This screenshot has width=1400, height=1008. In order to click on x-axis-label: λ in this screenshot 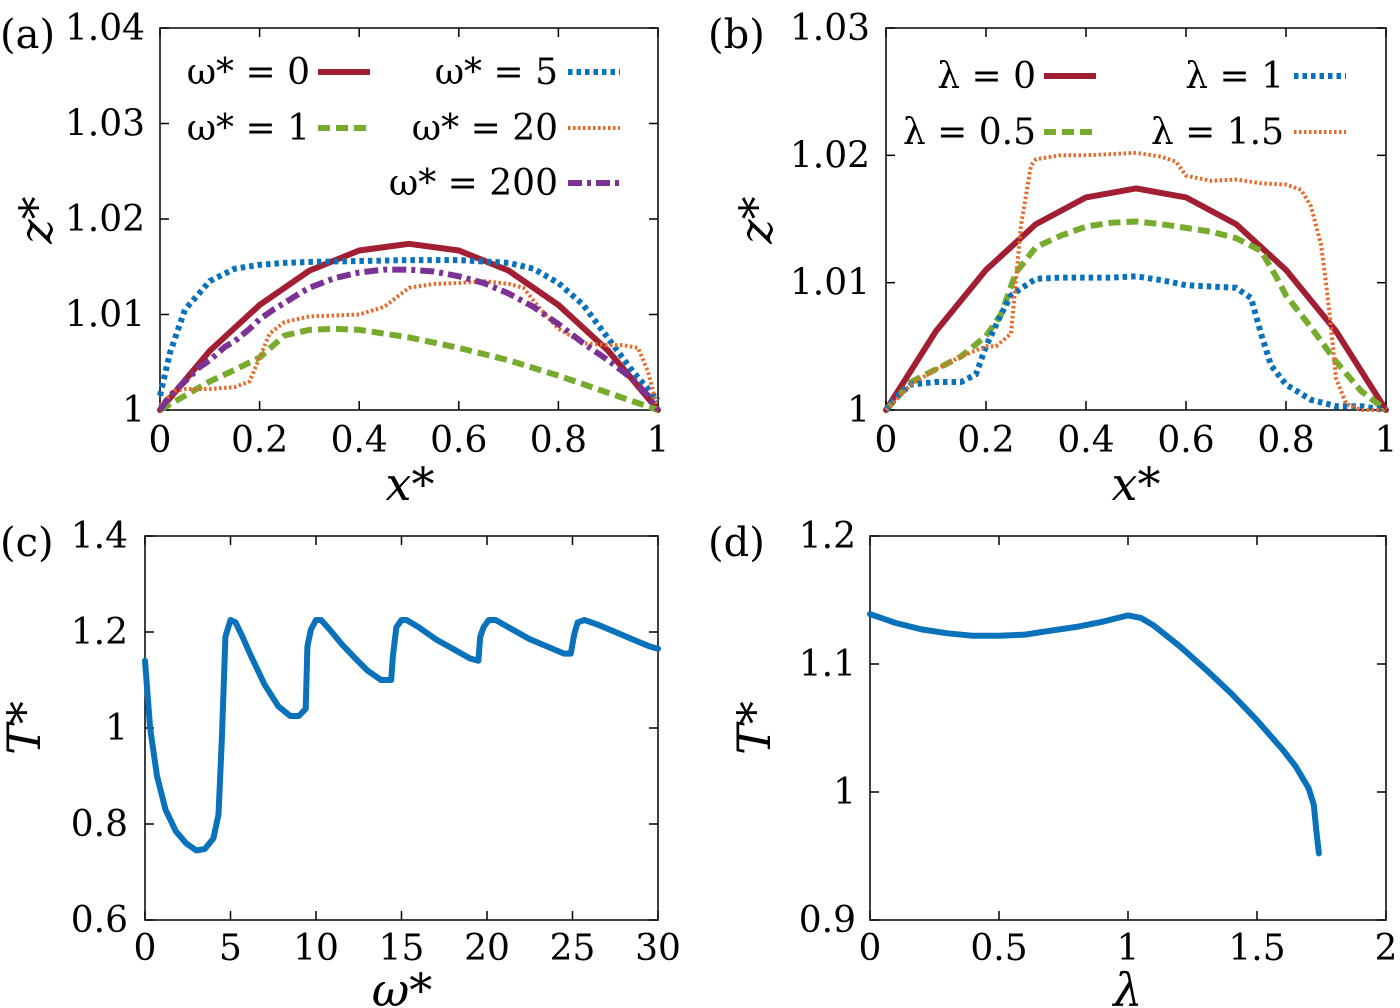, I will do `click(1126, 985)`.